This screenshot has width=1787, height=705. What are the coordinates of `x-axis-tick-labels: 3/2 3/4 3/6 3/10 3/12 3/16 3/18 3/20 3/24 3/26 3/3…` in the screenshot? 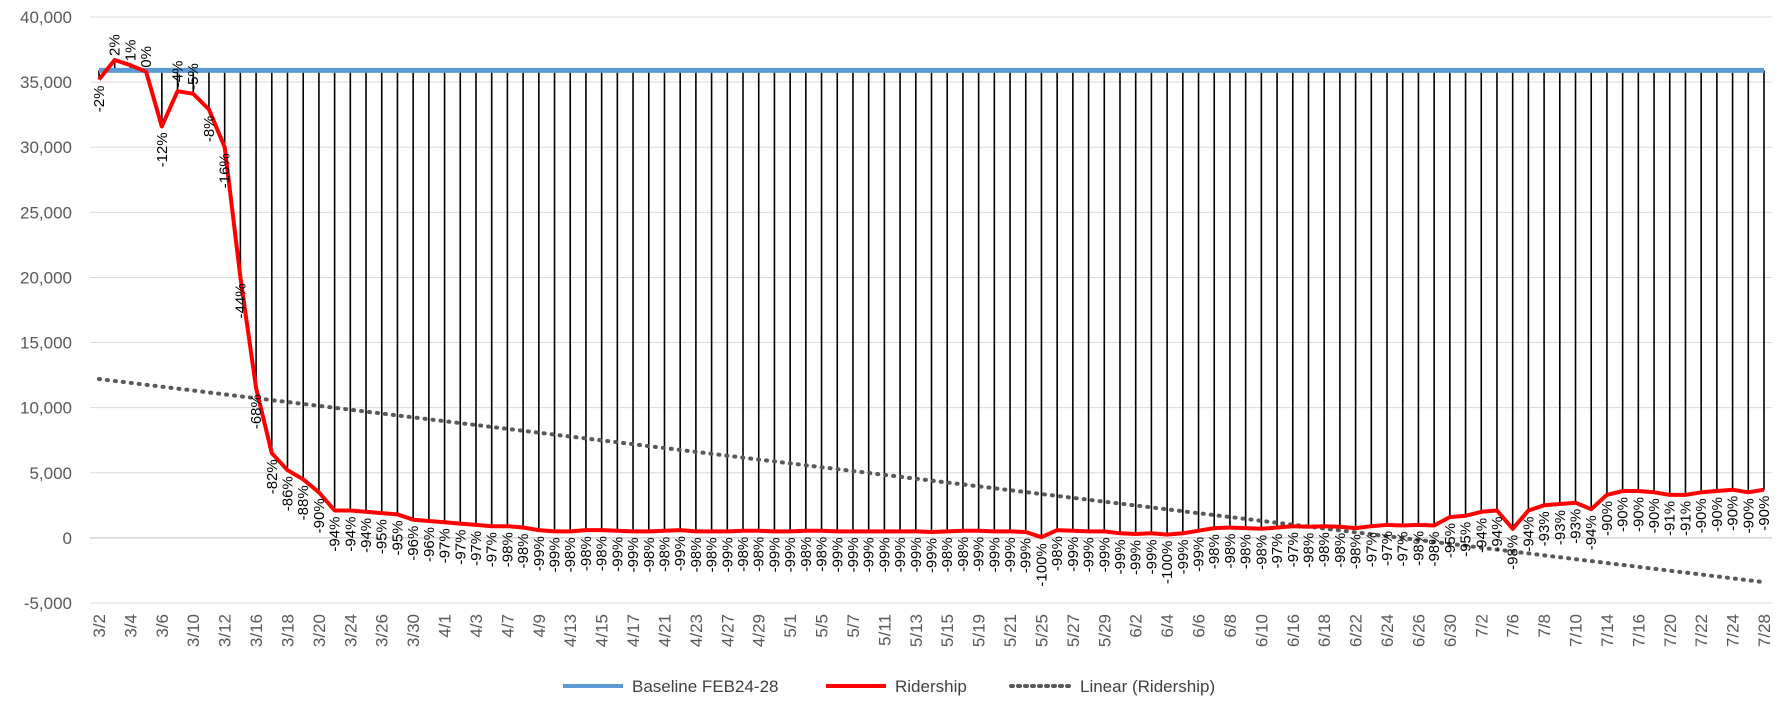 It's located at (932, 630).